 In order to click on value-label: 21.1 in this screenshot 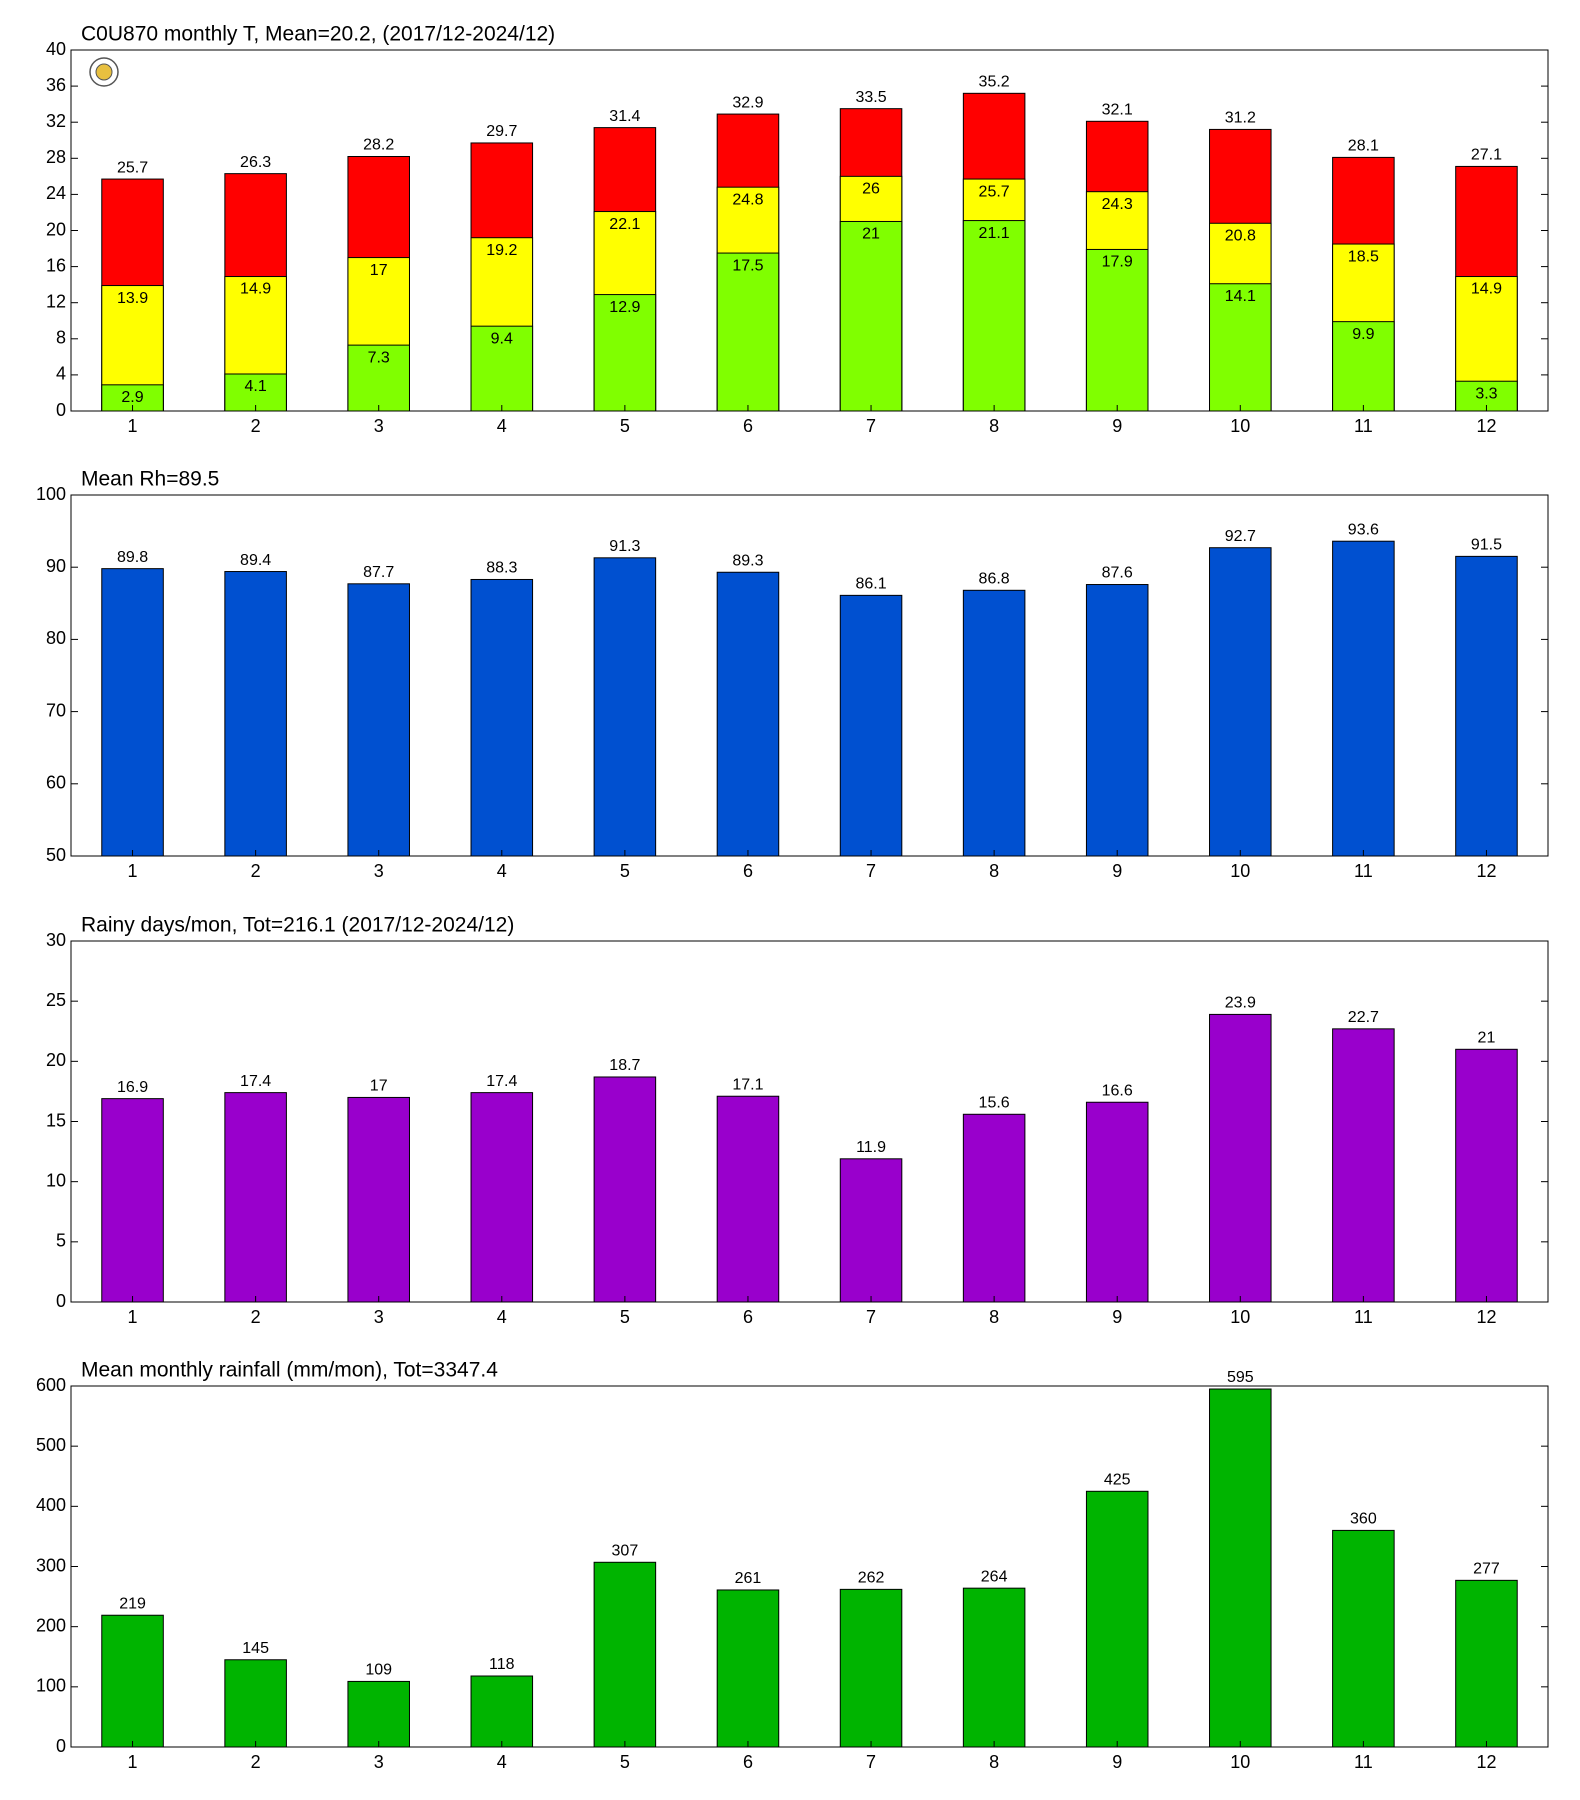, I will do `click(994, 233)`.